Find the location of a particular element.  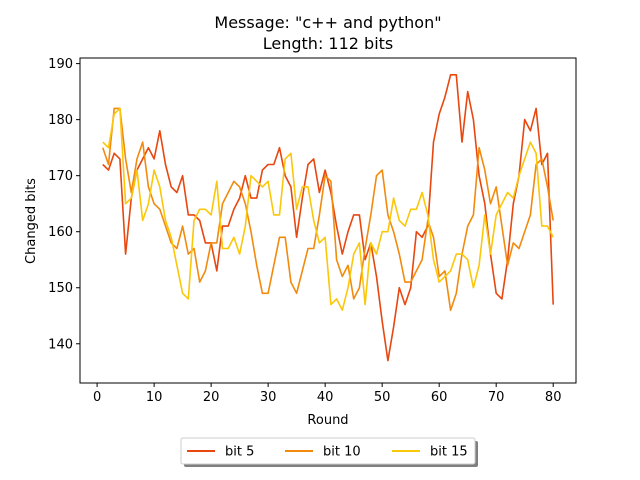

chart-subtitle: Length: 112 bits is located at coordinates (328, 43).